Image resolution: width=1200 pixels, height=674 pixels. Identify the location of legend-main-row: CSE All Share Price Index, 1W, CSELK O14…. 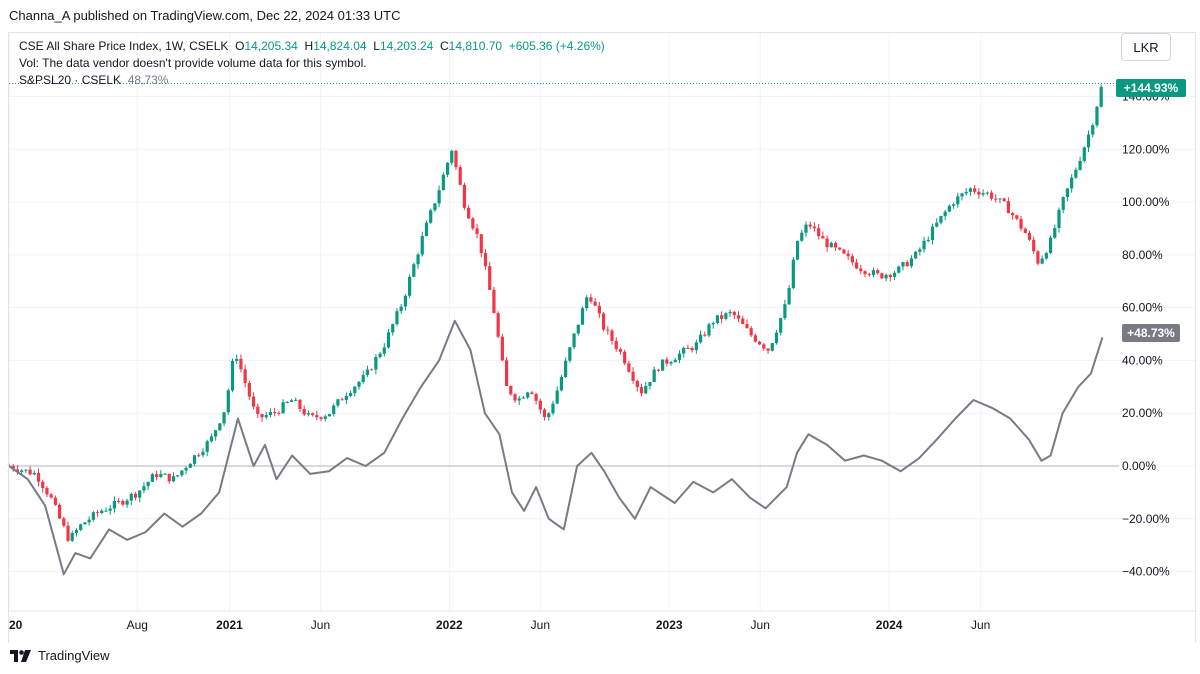
(312, 46).